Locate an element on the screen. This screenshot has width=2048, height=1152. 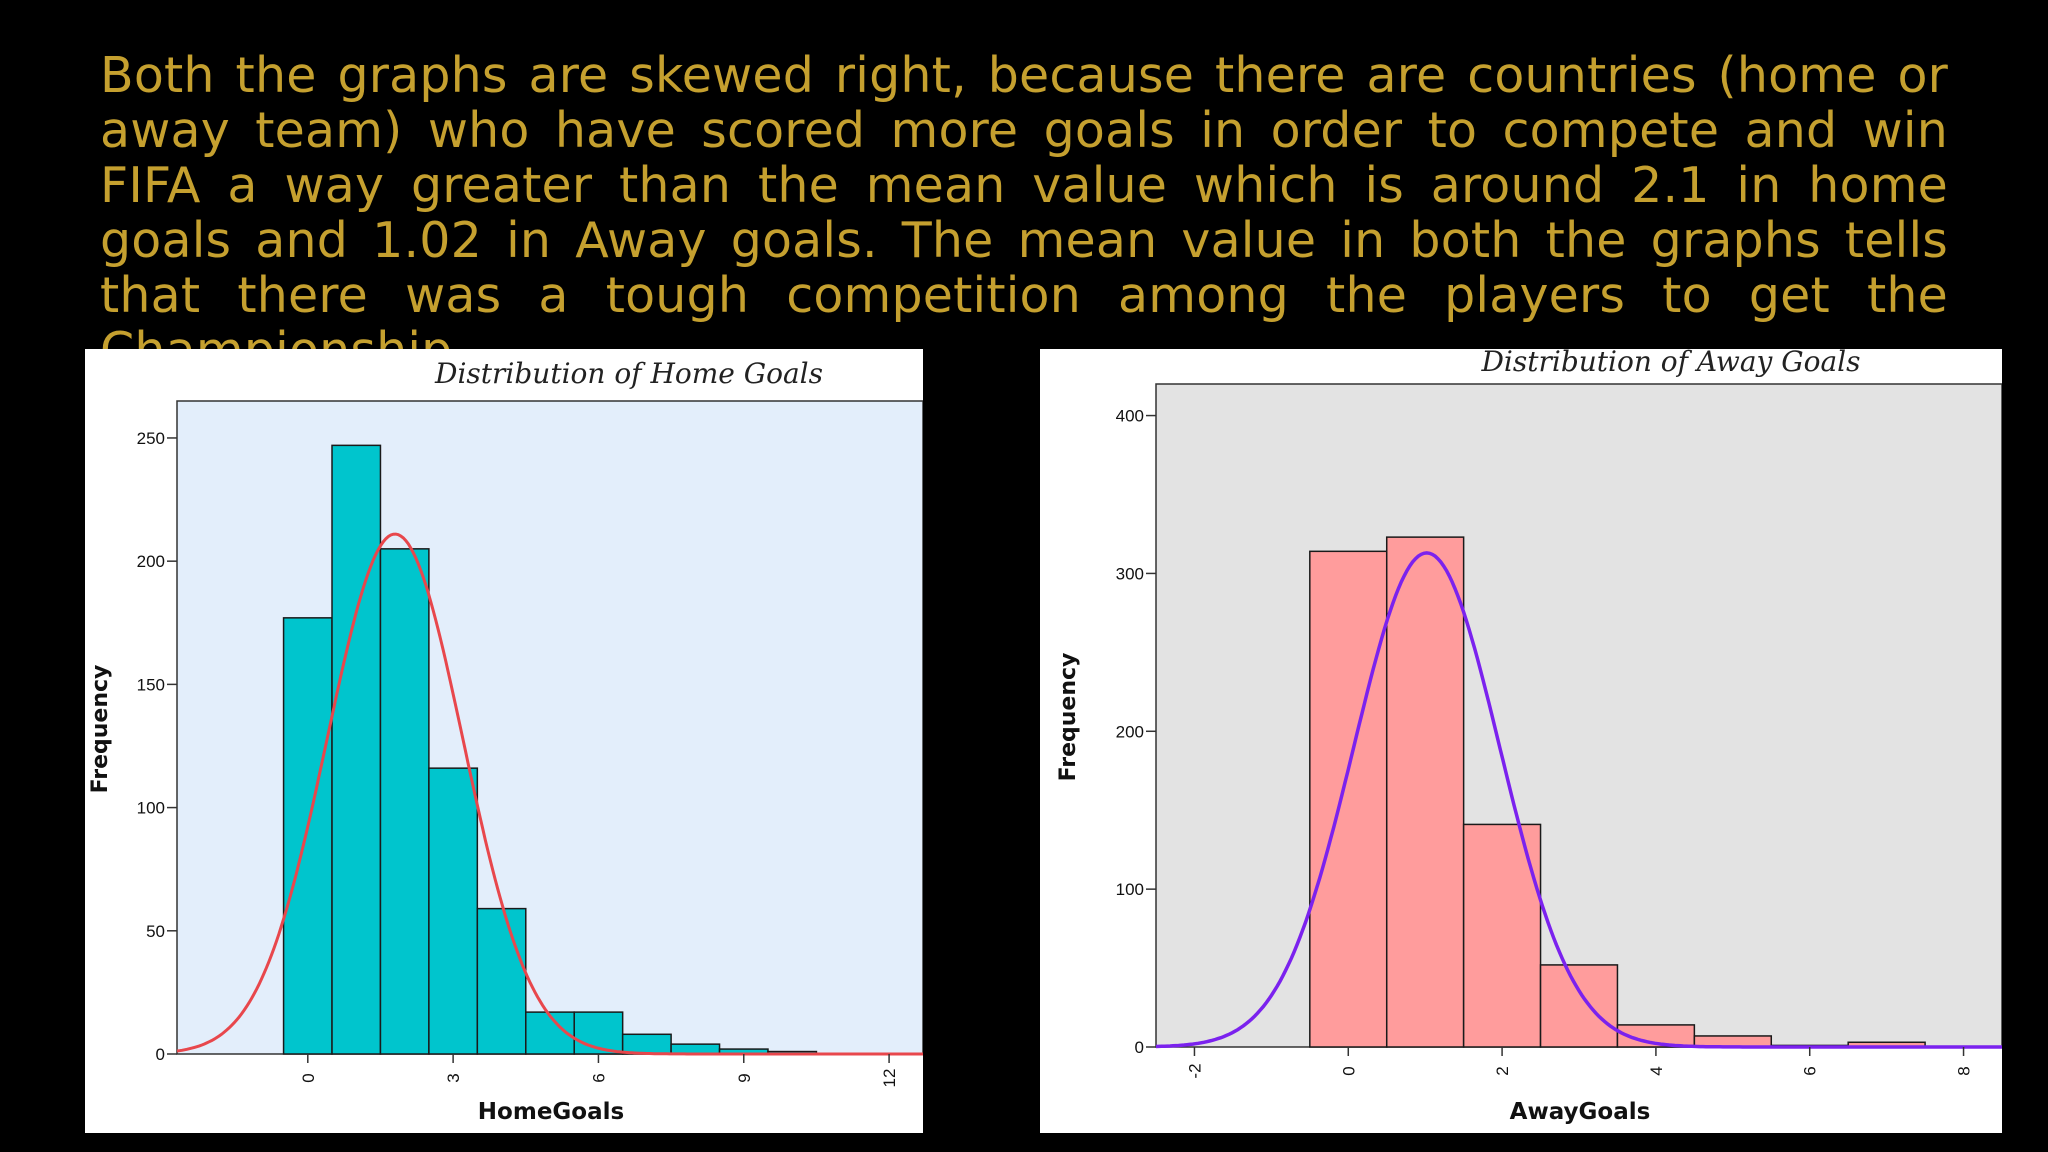
away-x-tick-label-3: 4 is located at coordinates (1656, 1070).